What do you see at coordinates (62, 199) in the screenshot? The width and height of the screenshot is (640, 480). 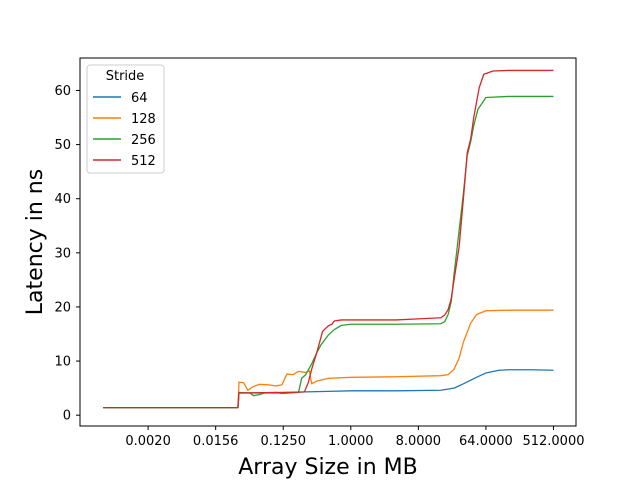 I see `y-tick-label: 40` at bounding box center [62, 199].